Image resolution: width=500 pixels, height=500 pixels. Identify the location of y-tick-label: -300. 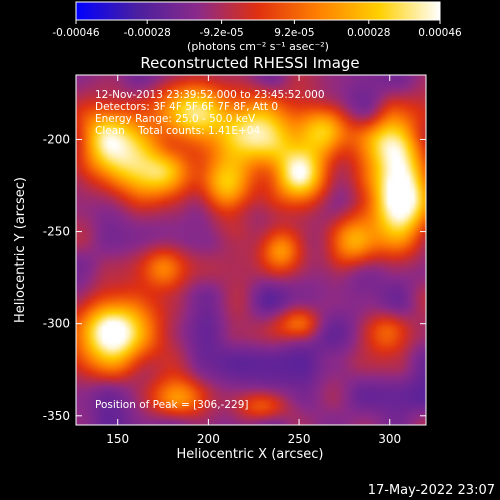
(56, 324).